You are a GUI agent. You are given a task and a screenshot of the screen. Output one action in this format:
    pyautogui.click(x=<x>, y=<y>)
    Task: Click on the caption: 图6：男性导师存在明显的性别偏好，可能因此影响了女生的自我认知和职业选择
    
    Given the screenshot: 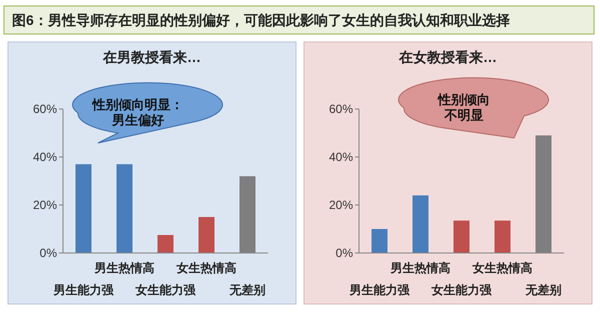 What is the action you would take?
    pyautogui.click(x=261, y=20)
    